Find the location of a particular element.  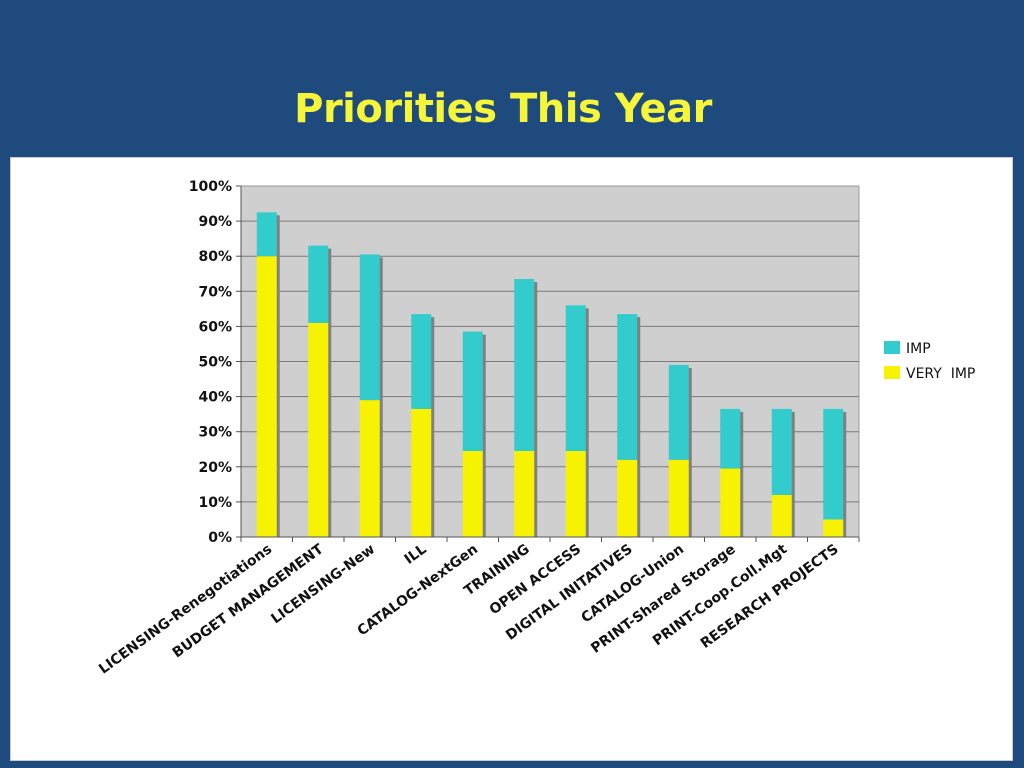

legend-label: IMP is located at coordinates (918, 349).